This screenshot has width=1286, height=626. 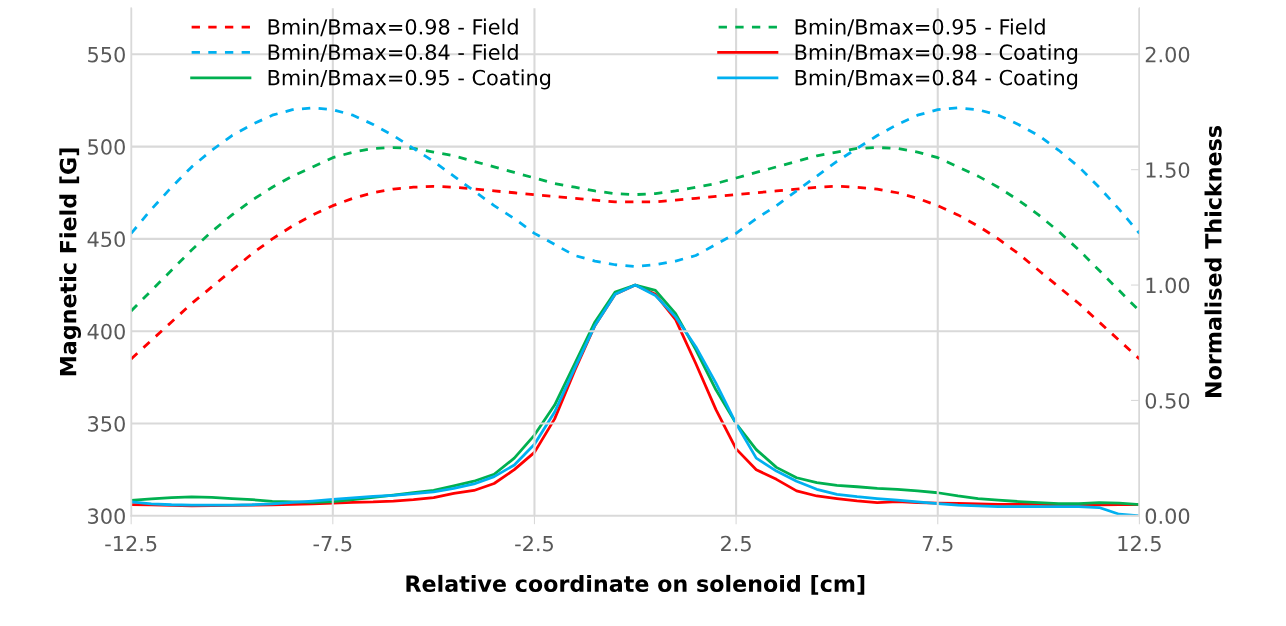 I want to click on x-tick-label: -7.5, so click(x=332, y=543).